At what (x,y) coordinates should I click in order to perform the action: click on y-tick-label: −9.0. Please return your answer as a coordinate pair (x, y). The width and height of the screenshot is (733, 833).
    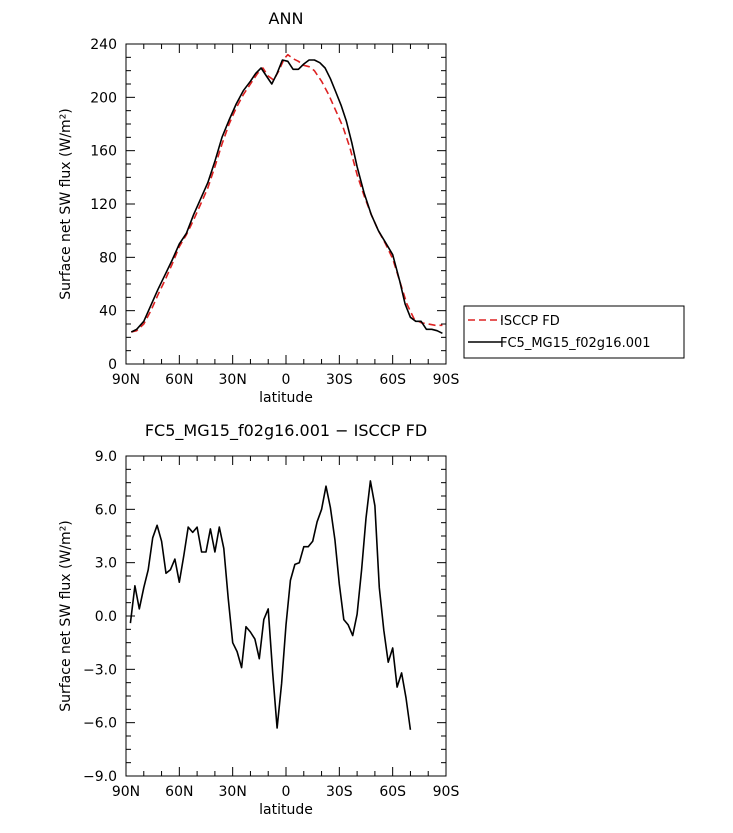
    Looking at the image, I should click on (100, 777).